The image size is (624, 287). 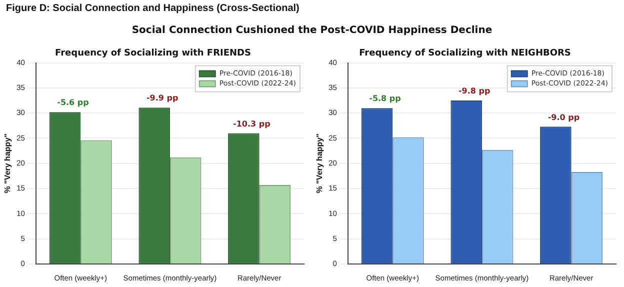 What do you see at coordinates (153, 53) in the screenshot?
I see `chart-title: Frequency of Socializing with FRIENDS` at bounding box center [153, 53].